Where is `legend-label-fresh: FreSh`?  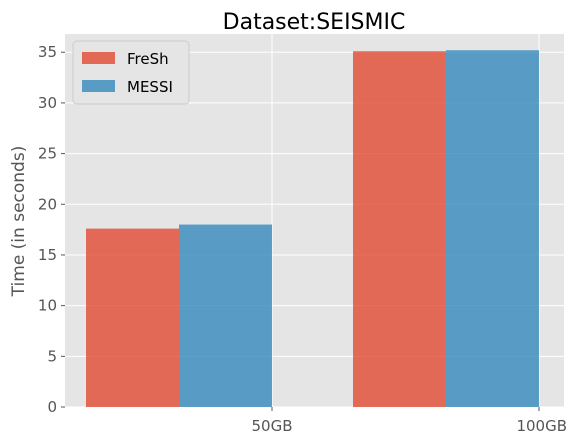
legend-label-fresh: FreSh is located at coordinates (148, 59).